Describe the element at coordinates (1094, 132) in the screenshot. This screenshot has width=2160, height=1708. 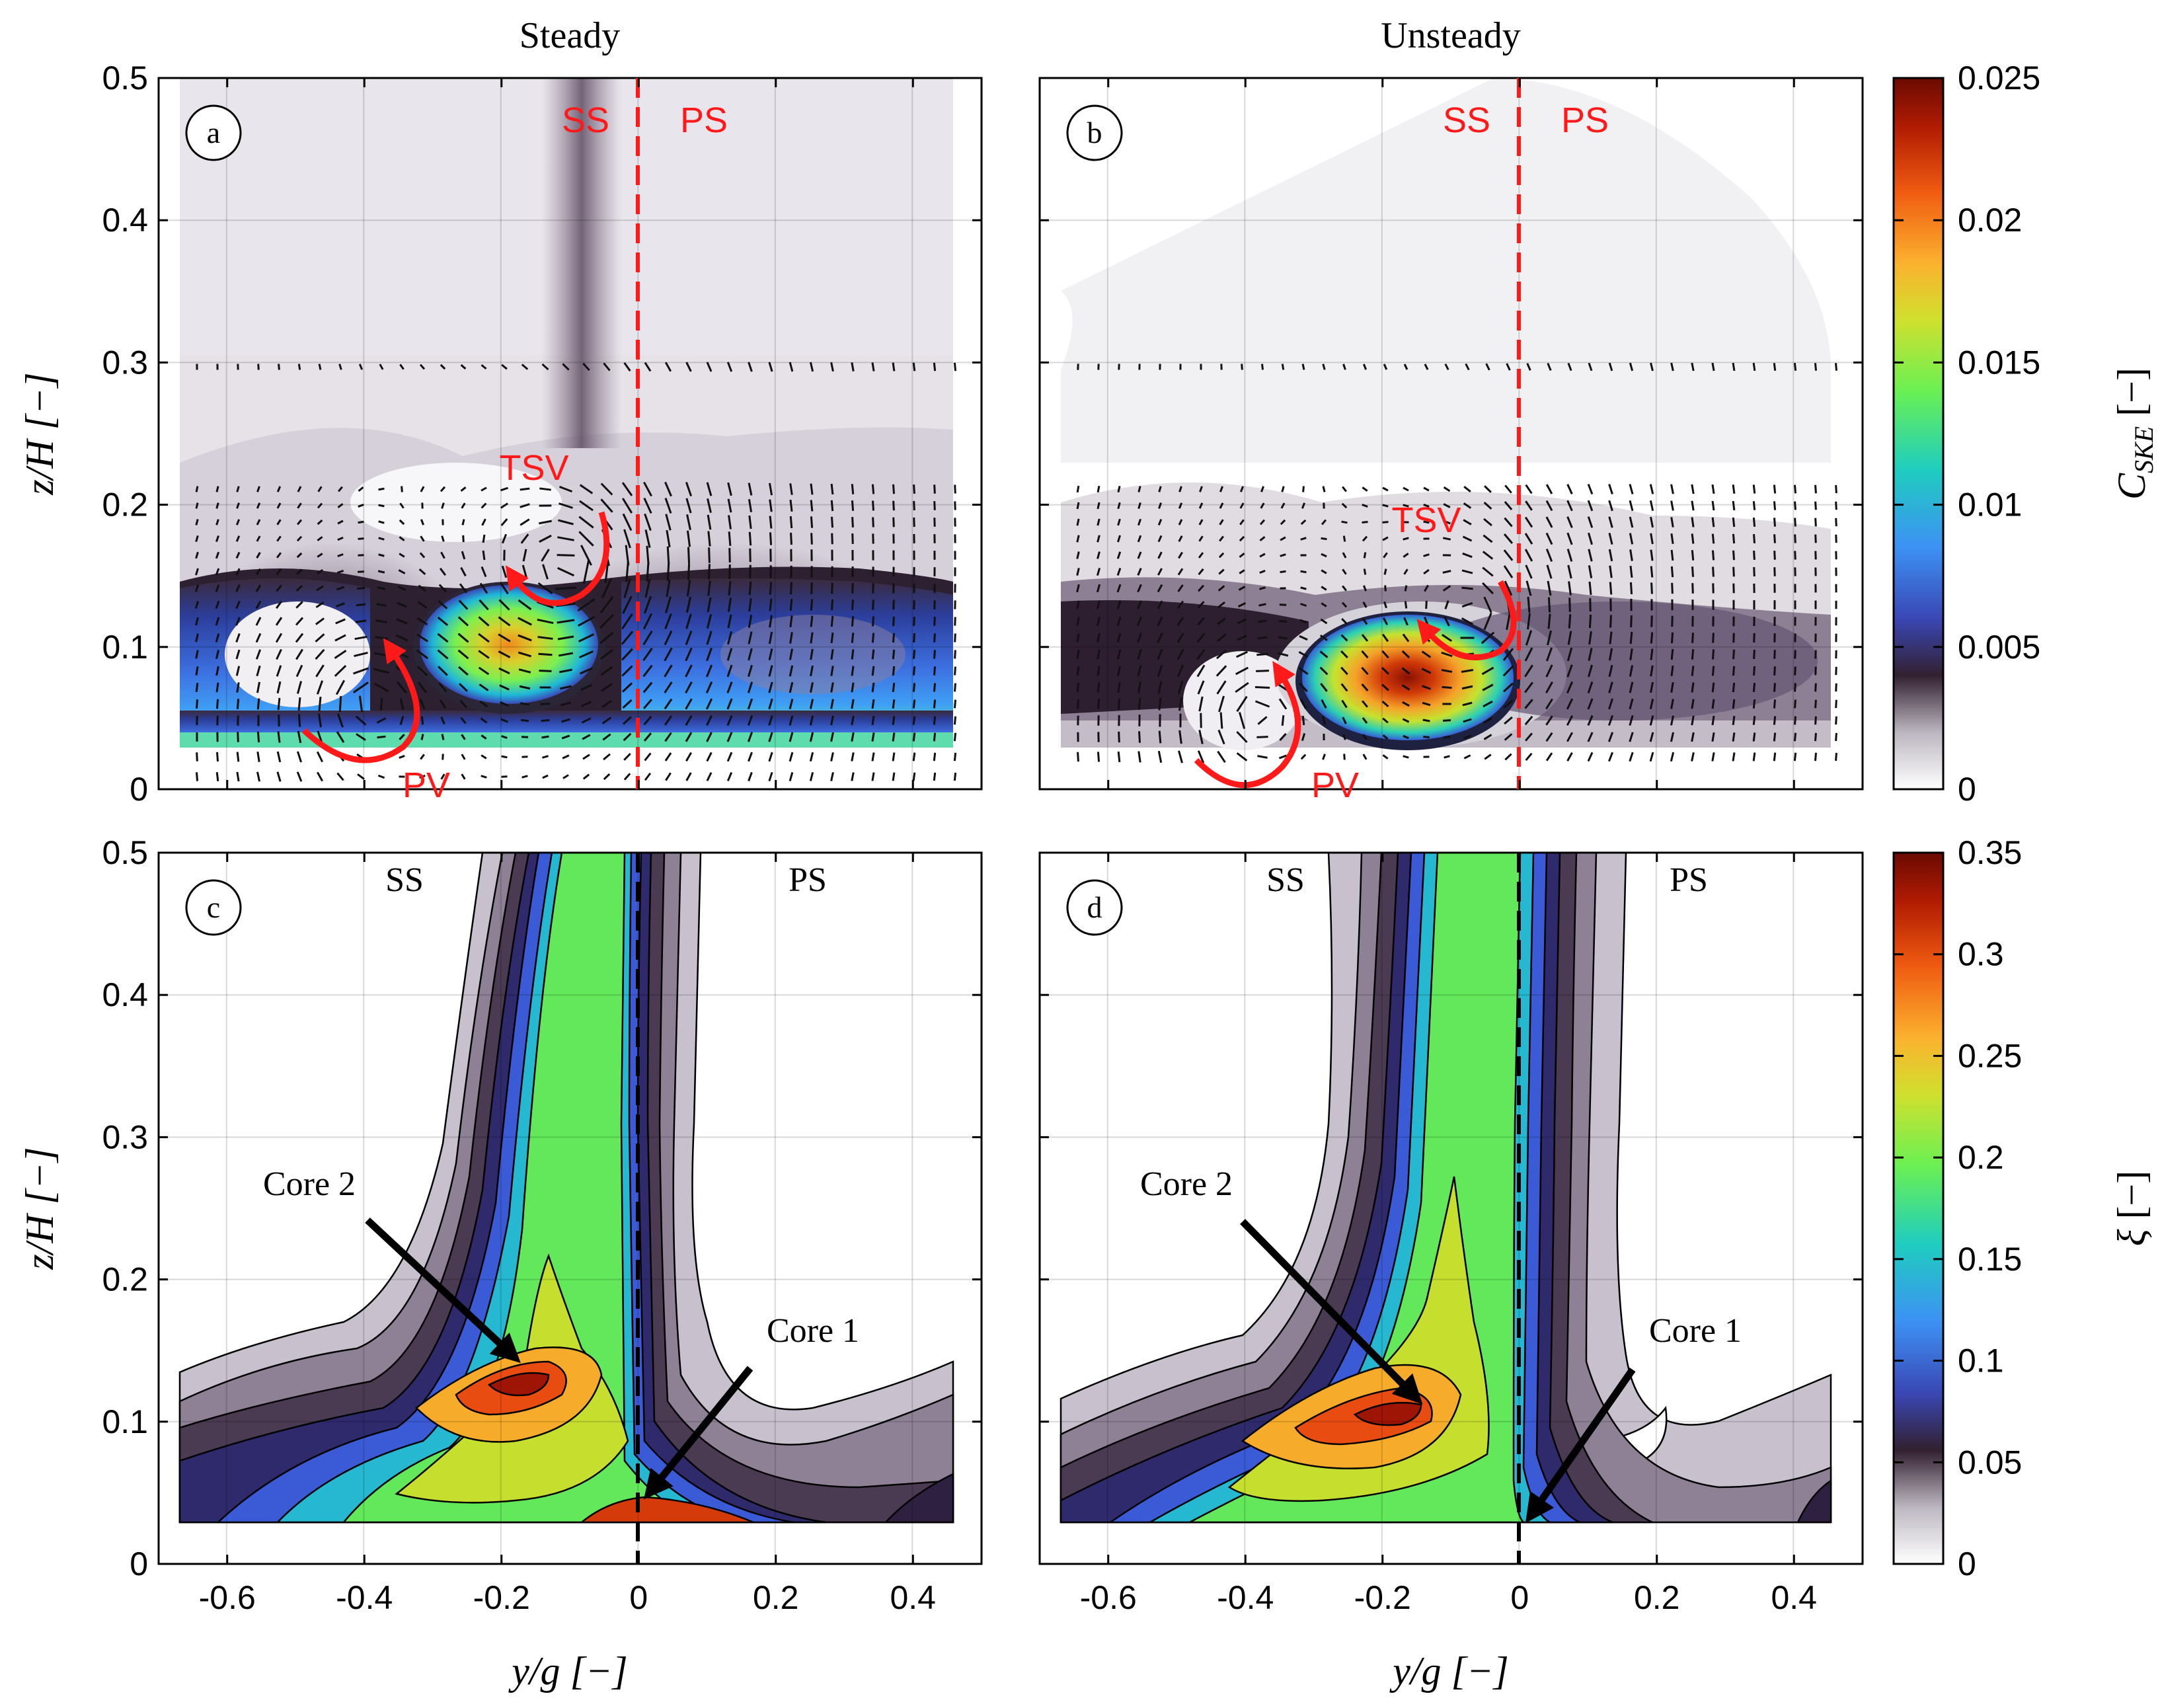
I see `panel-badge-label: b` at that location.